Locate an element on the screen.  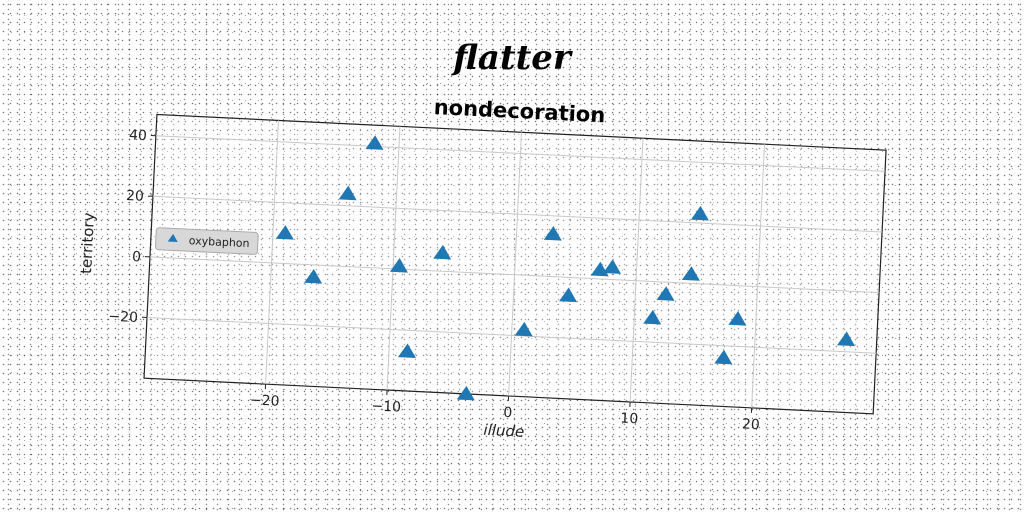
legend: oxybaphon is located at coordinates (206, 241).